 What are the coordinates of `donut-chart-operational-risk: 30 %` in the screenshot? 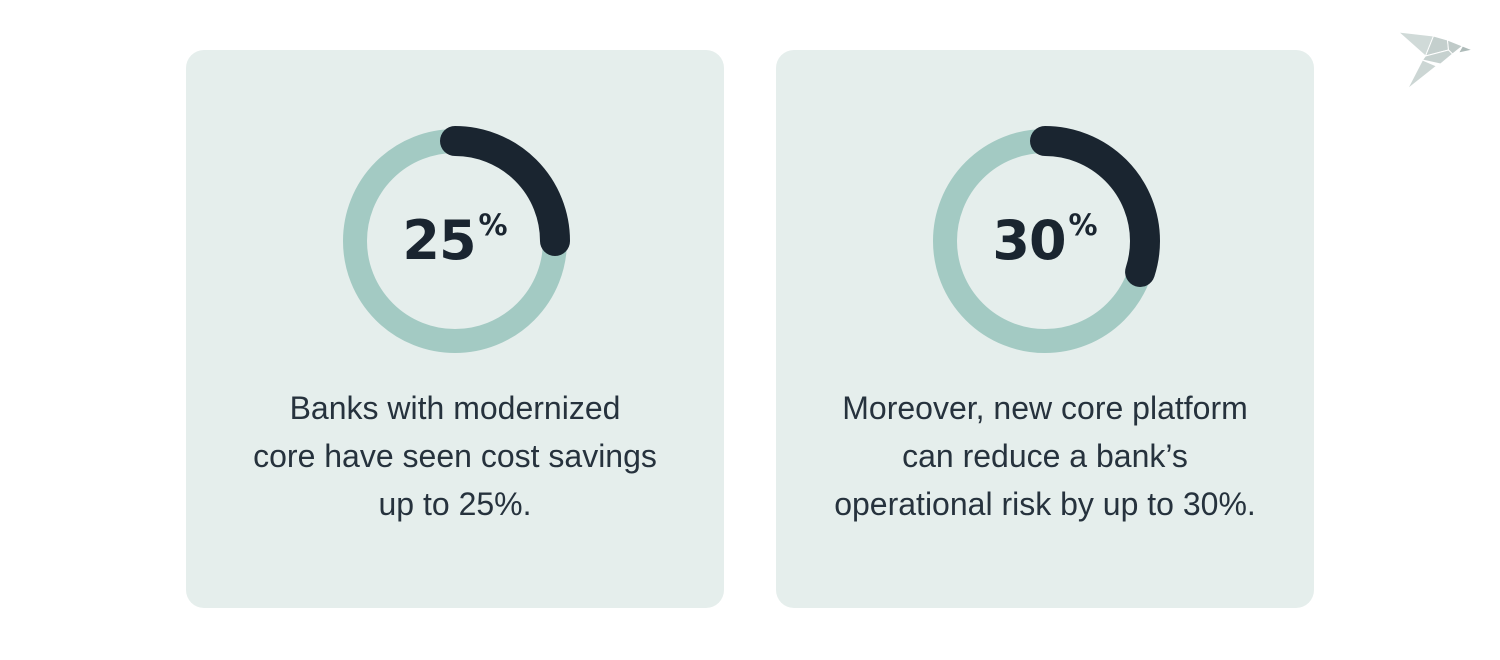 It's located at (1045, 241).